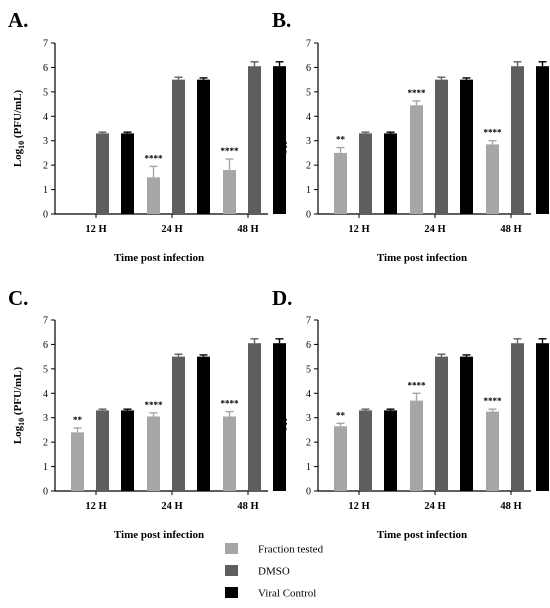  I want to click on legend: Fraction tested DMSO Viral Control, so click(274, 571).